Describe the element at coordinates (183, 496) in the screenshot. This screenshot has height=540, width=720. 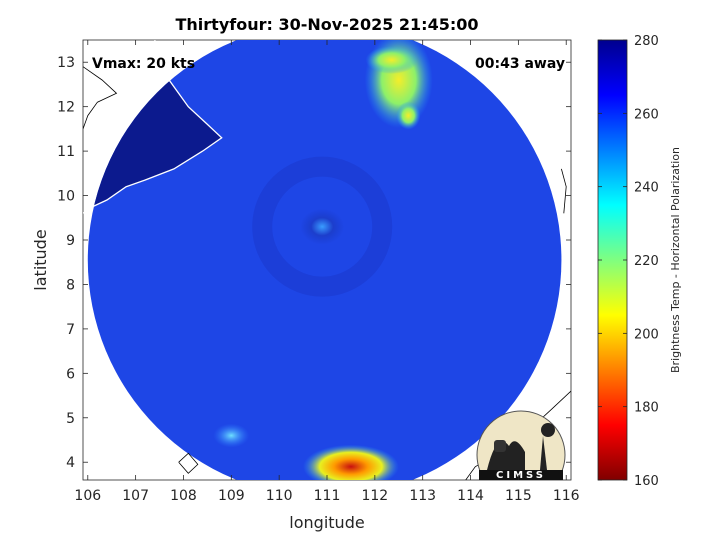
I see `x-tick-label: 108` at that location.